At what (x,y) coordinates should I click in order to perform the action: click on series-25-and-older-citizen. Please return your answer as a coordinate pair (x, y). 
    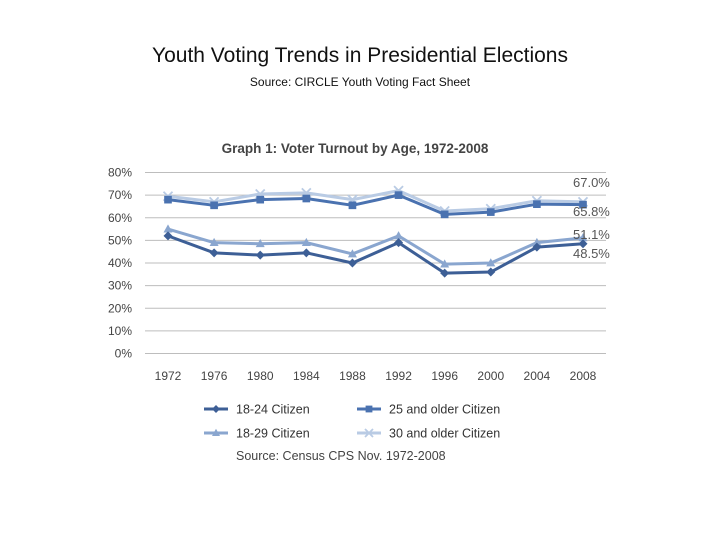
    Looking at the image, I should click on (375, 205).